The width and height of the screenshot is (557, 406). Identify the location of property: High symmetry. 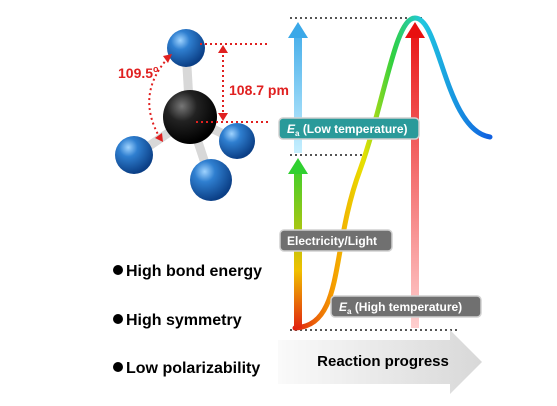
(184, 320).